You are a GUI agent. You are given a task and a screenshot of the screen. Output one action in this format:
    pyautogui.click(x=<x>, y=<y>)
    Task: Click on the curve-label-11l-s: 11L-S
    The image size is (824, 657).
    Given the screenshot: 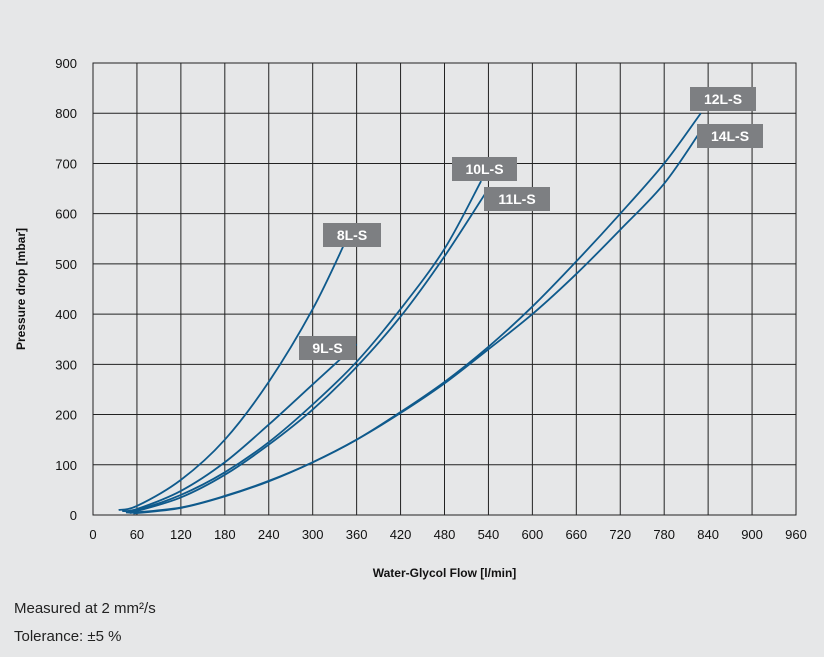 What is the action you would take?
    pyautogui.click(x=517, y=199)
    